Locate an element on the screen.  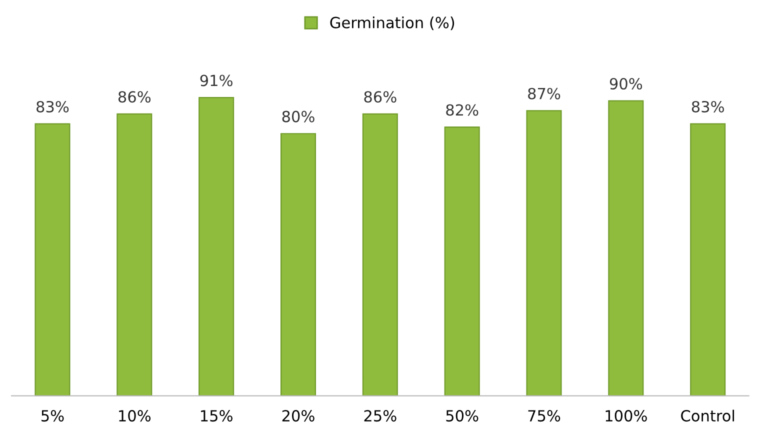
data-label: 80% is located at coordinates (298, 116).